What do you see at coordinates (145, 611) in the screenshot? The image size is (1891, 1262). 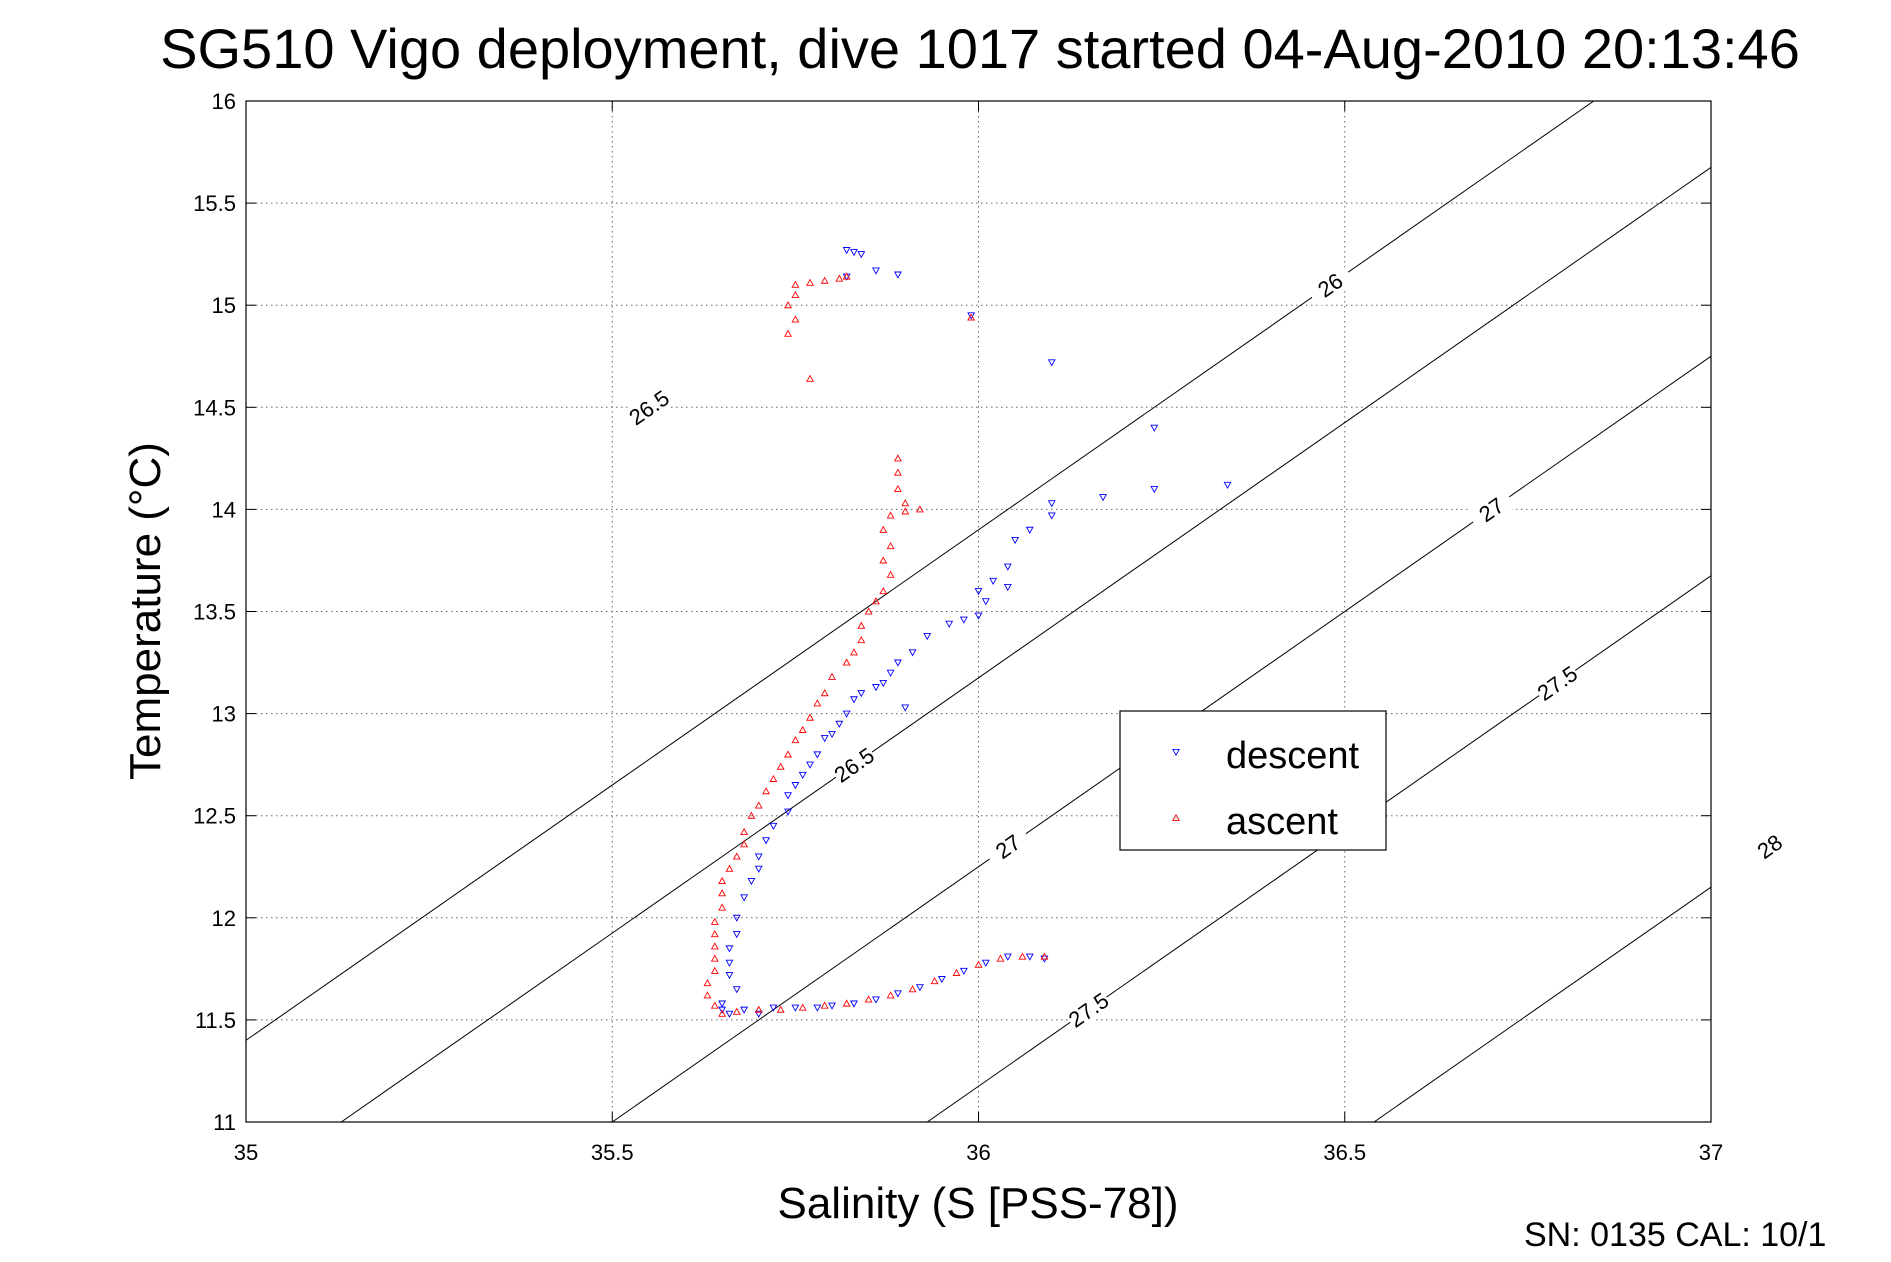 I see `y-axis-label: Temperature (°C)` at bounding box center [145, 611].